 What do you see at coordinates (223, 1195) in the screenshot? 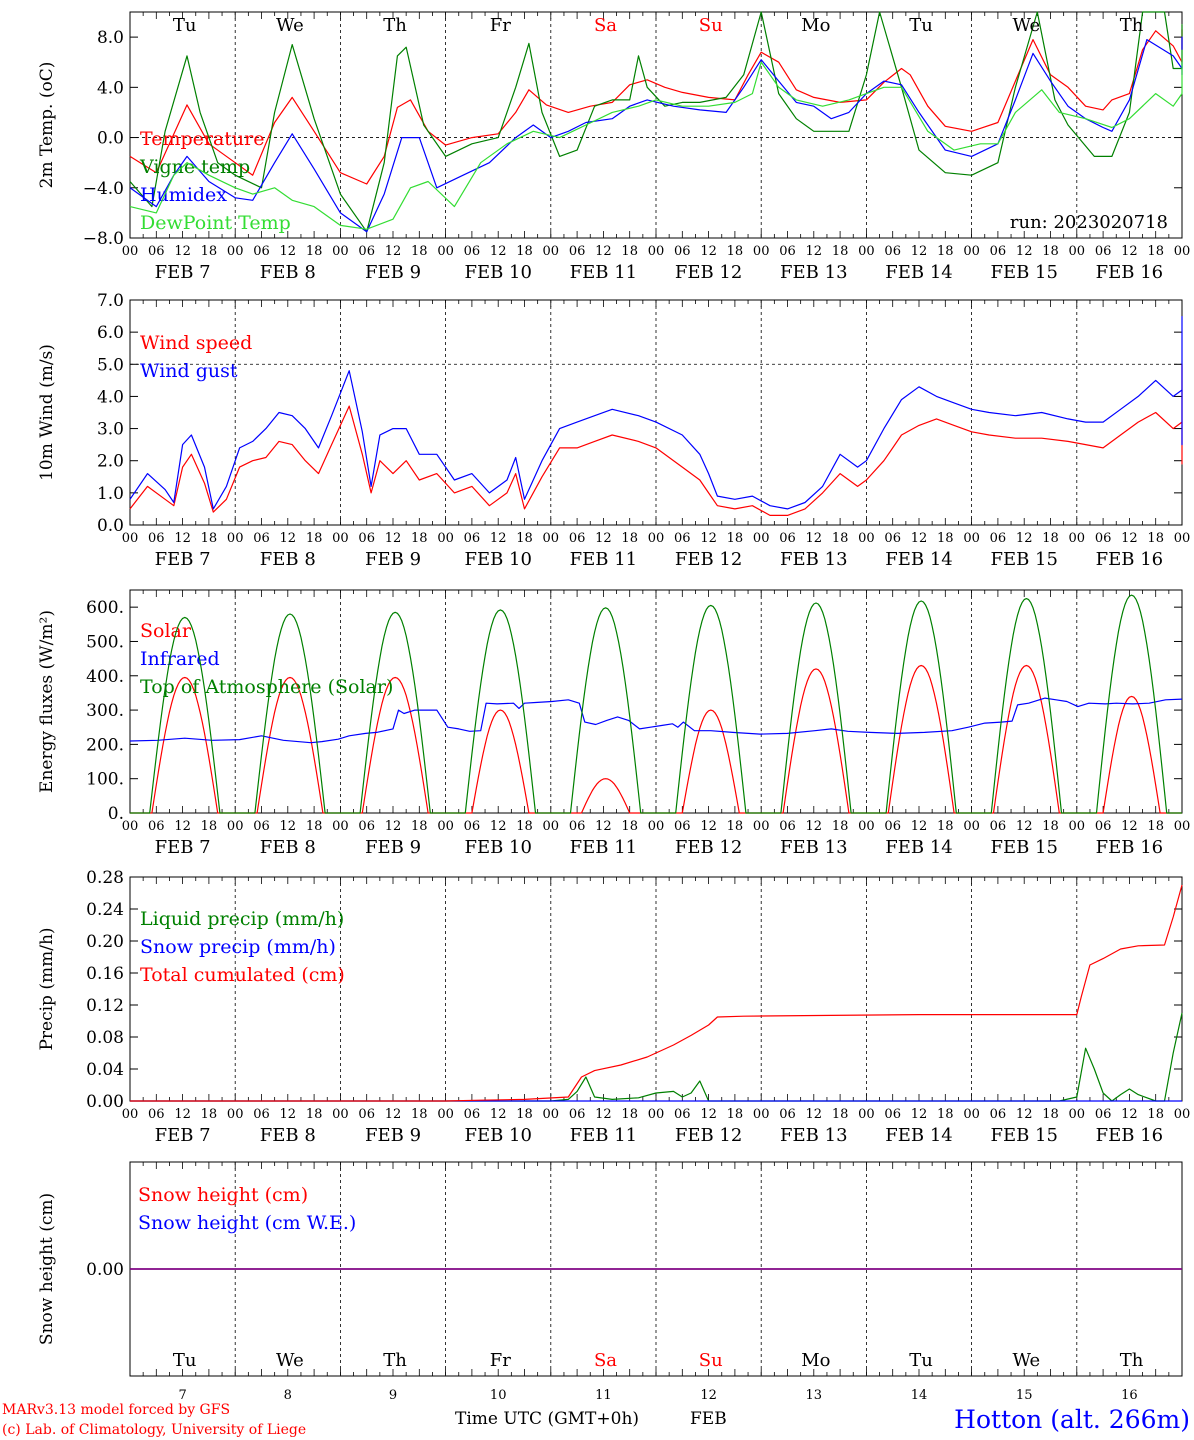
I see `legend-entry: Snow height (cm)` at bounding box center [223, 1195].